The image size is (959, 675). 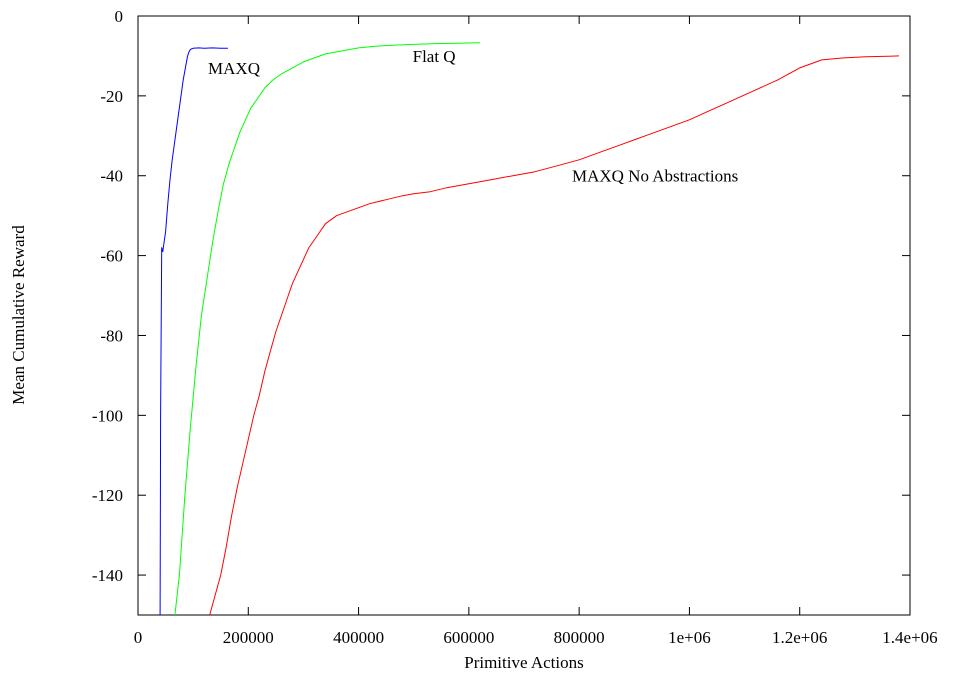 What do you see at coordinates (18, 315) in the screenshot?
I see `y-axis-label: Mean Cumulative Reward` at bounding box center [18, 315].